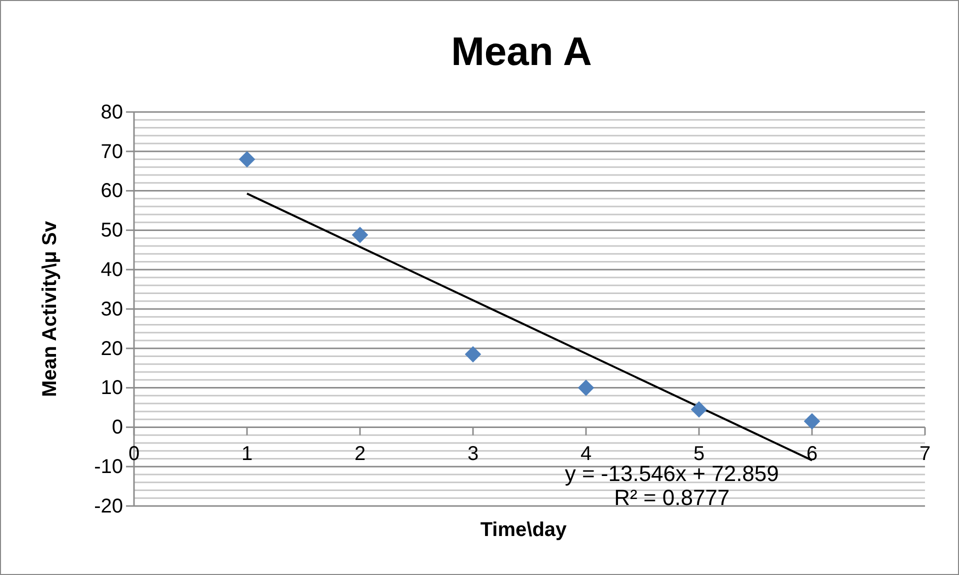 This screenshot has width=959, height=575. What do you see at coordinates (111, 231) in the screenshot?
I see `y-tick-label: 50` at bounding box center [111, 231].